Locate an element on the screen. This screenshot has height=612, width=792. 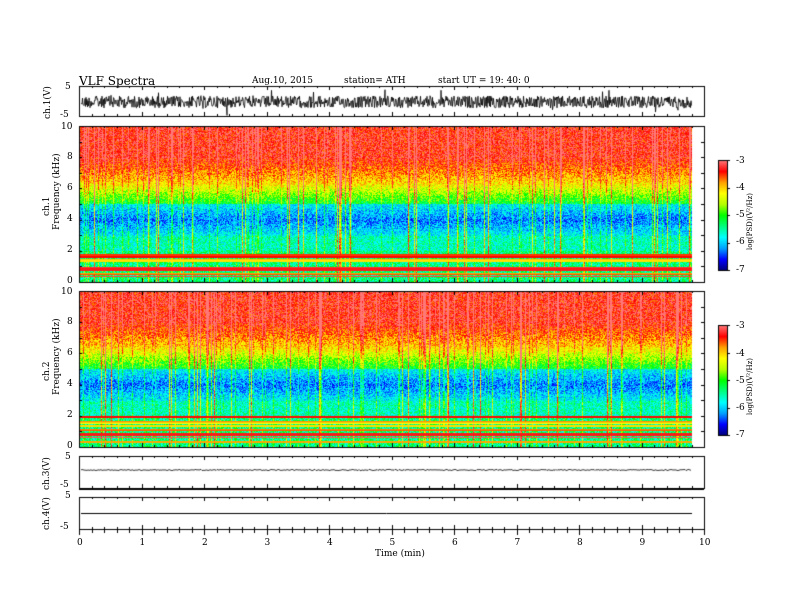
ch3-ytick: 5 is located at coordinates (68, 457).